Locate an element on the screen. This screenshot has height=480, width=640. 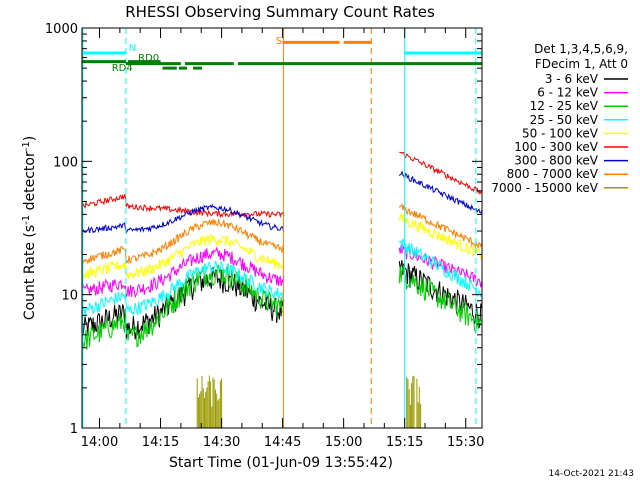
legend-label-6: 100 - 300 keV is located at coordinates (556, 147).